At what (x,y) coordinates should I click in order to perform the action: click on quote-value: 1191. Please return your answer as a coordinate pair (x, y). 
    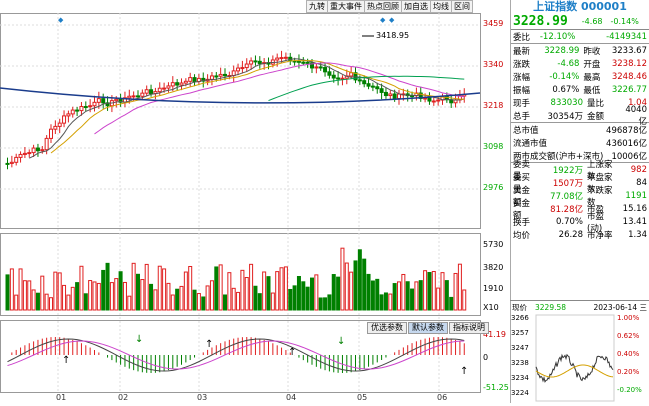
    Looking at the image, I should click on (636, 195).